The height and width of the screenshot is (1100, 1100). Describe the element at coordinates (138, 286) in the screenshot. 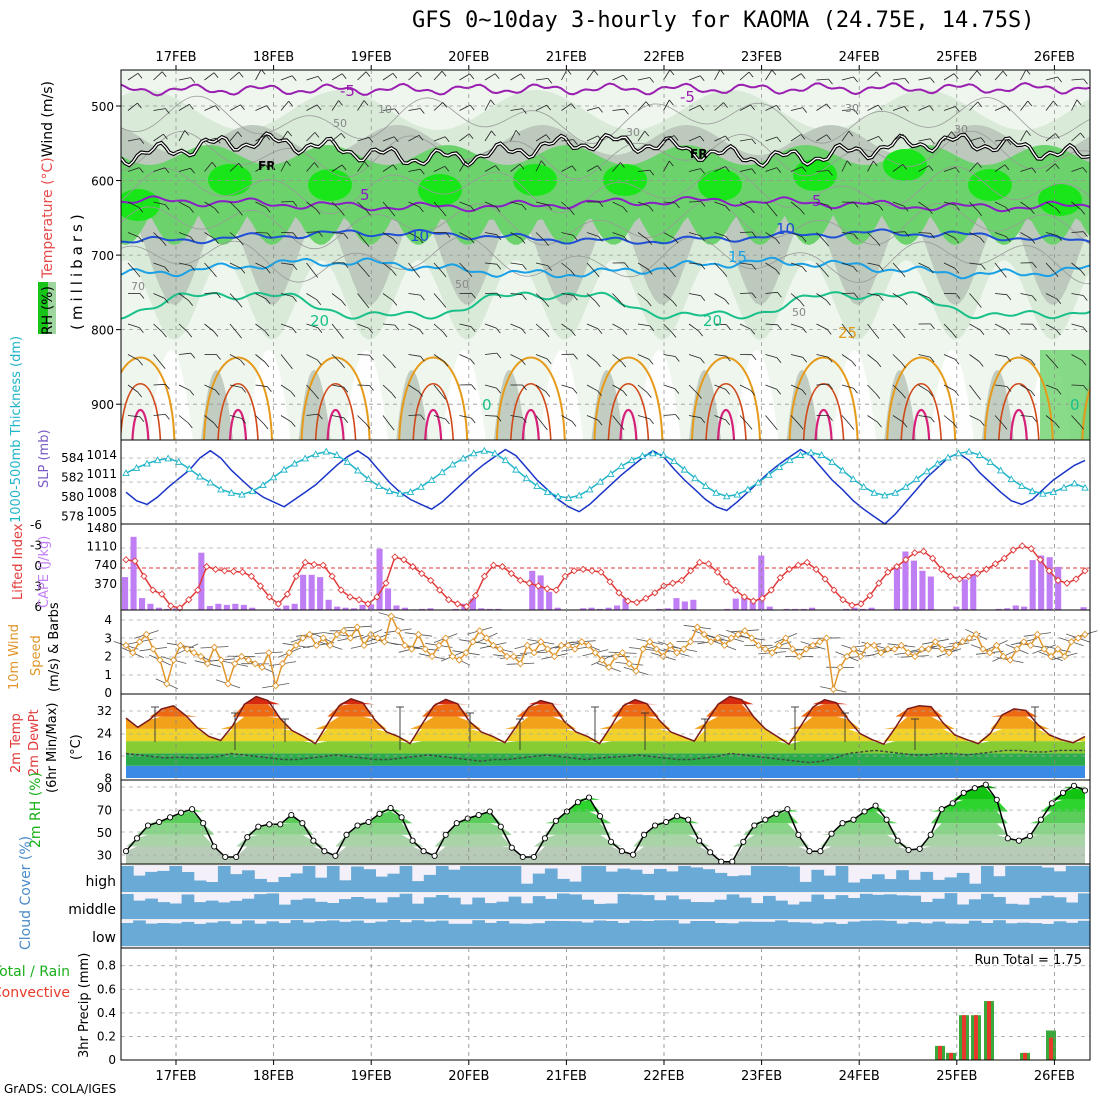

I see `rh-contour-label: 70` at that location.